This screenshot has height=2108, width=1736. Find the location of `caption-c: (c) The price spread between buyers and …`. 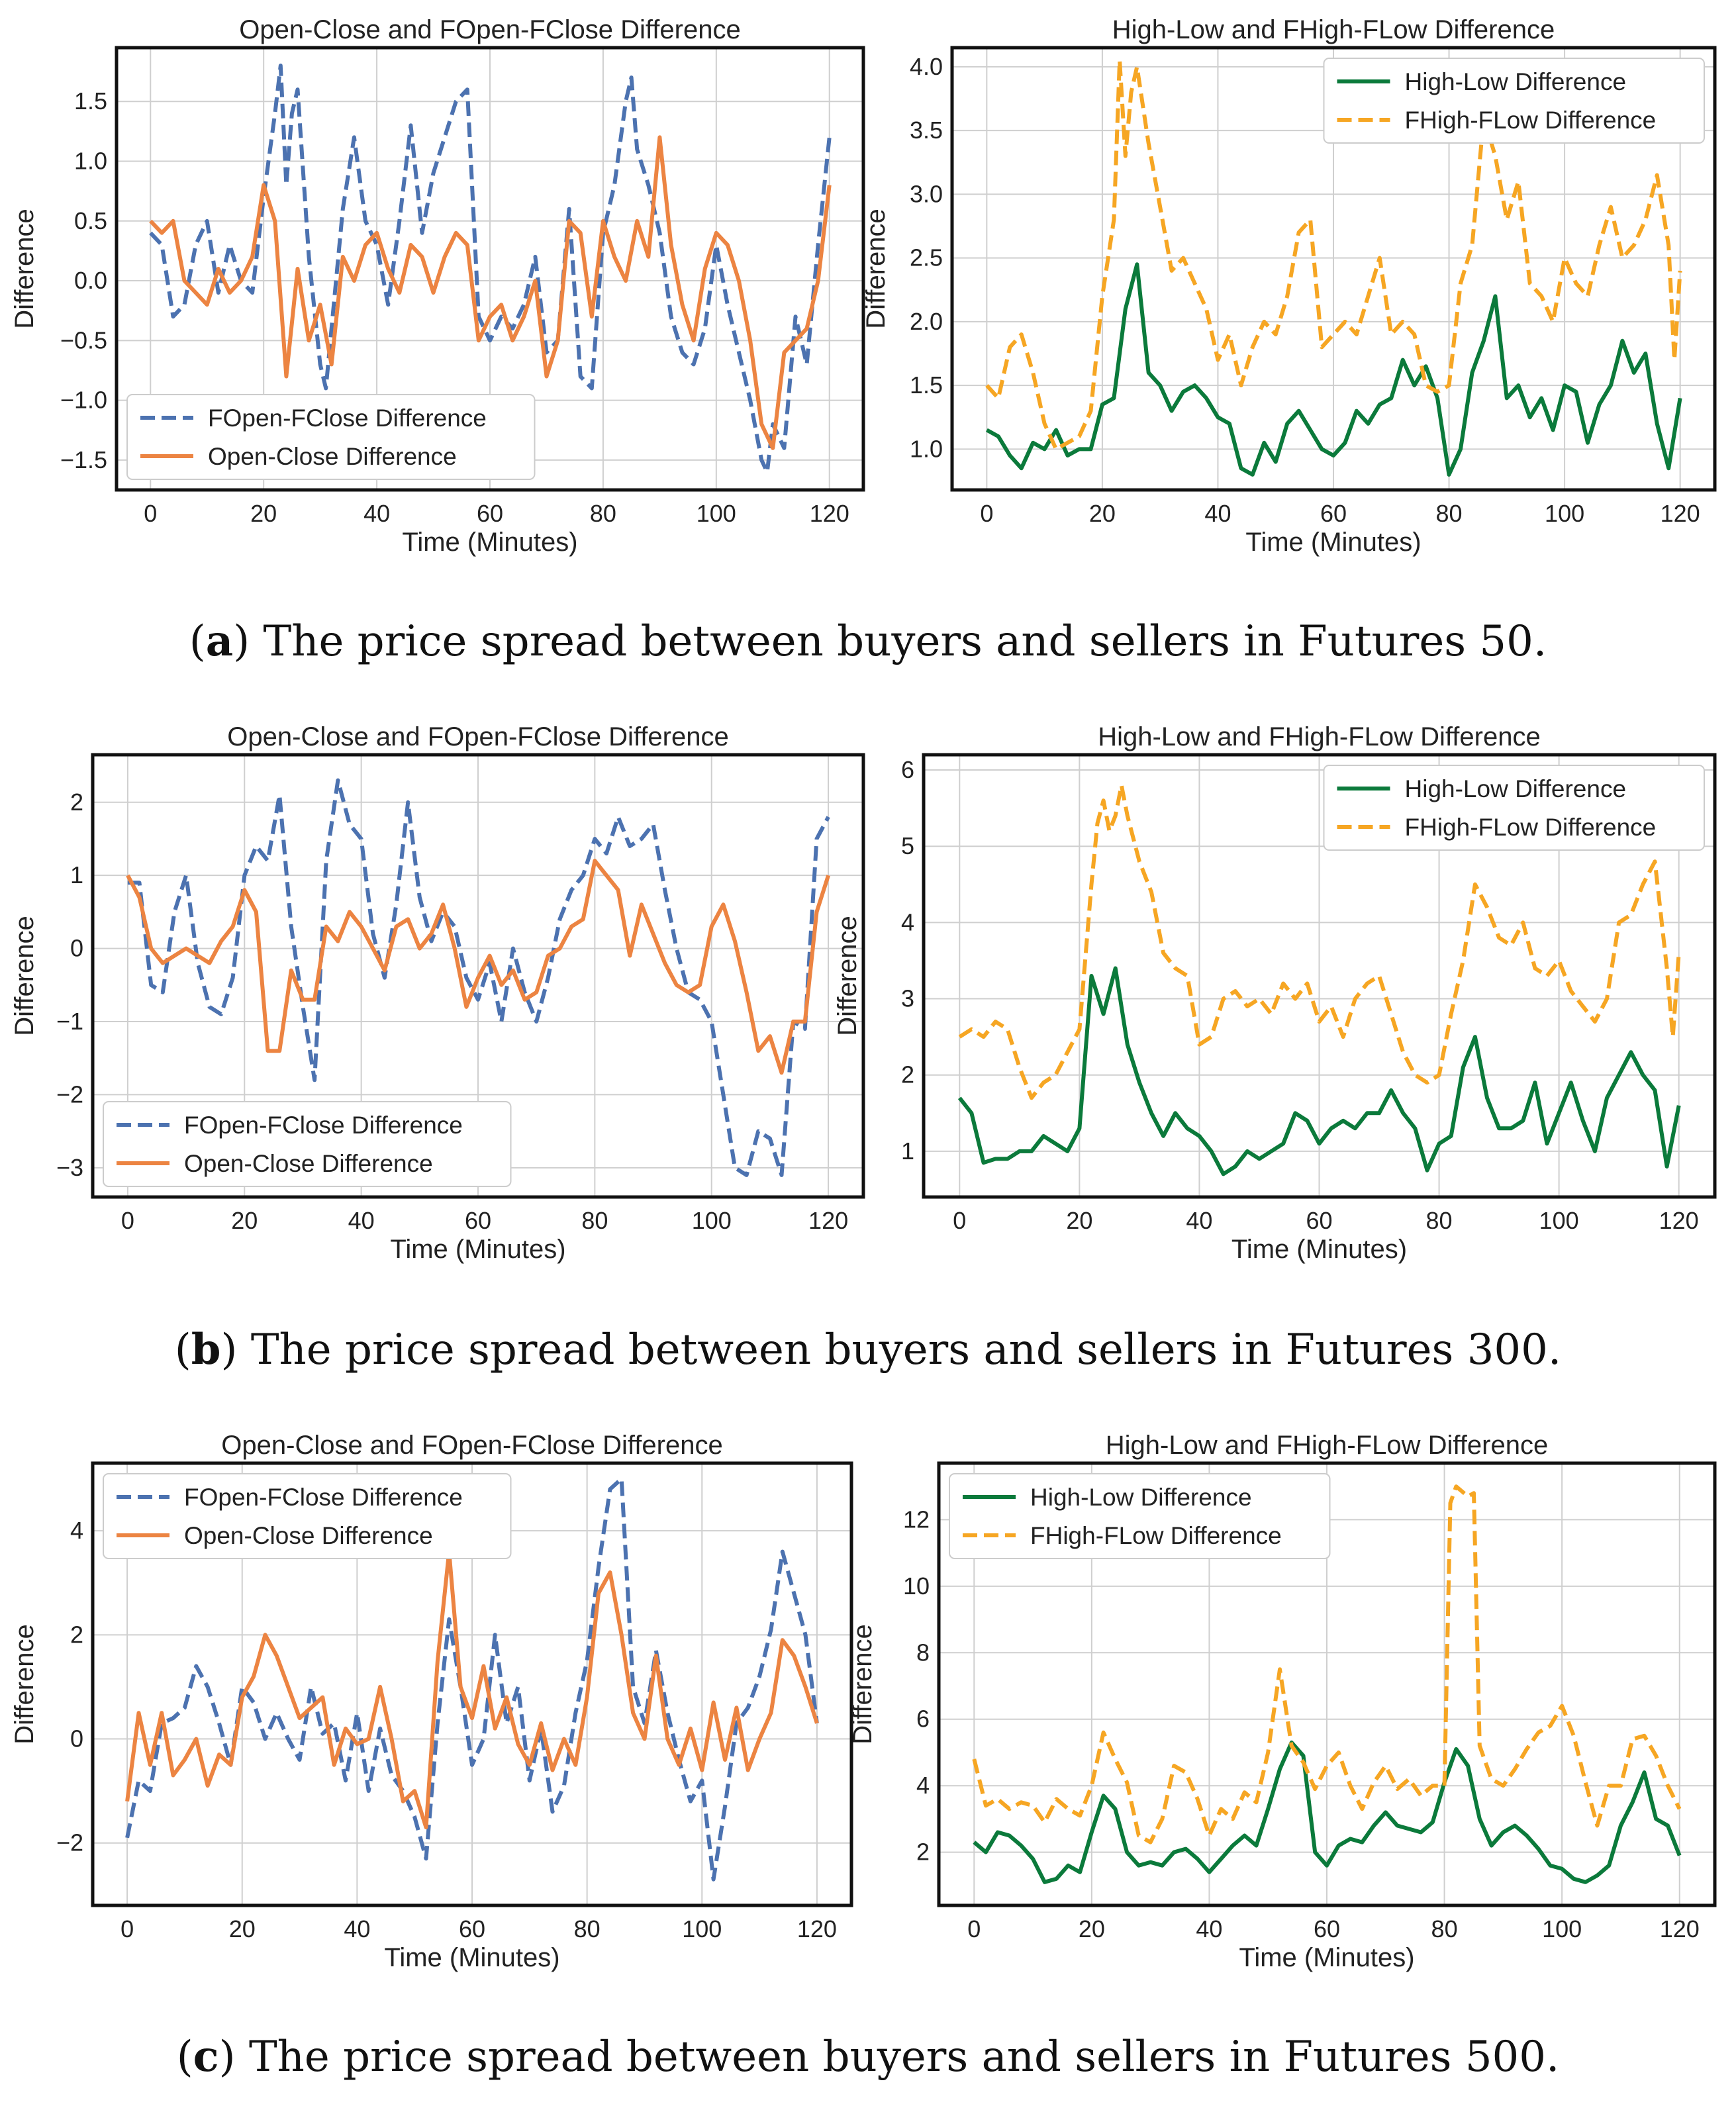

caption-c: (c) The price spread between buyers and … is located at coordinates (868, 2057).